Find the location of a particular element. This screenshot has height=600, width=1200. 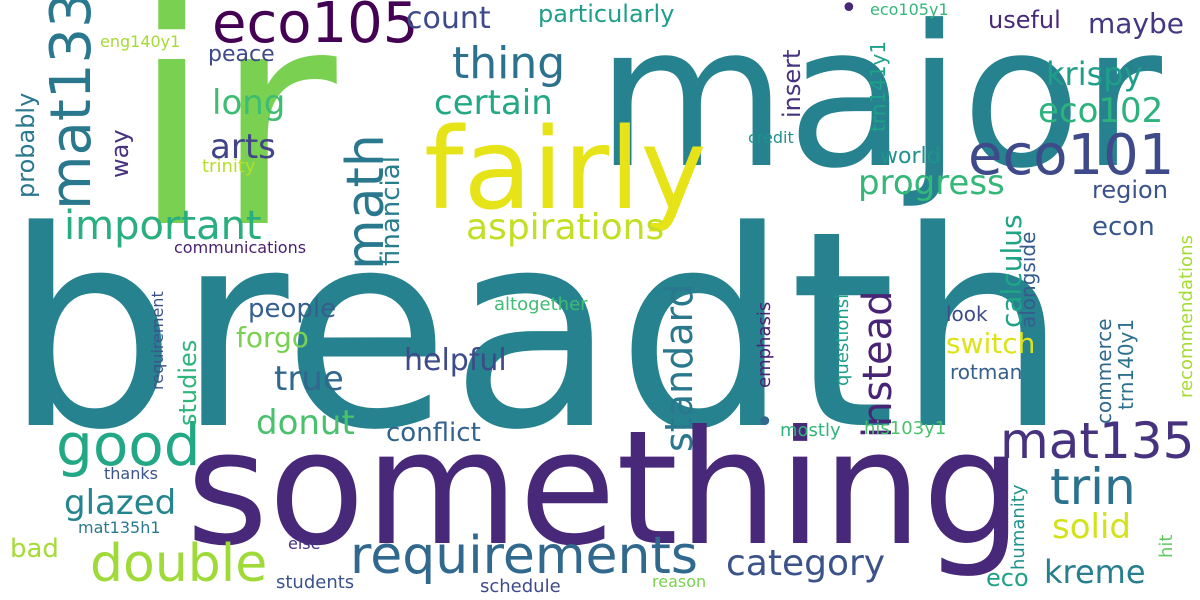

word-trn140y1: trn140y1 is located at coordinates (1126, 364).